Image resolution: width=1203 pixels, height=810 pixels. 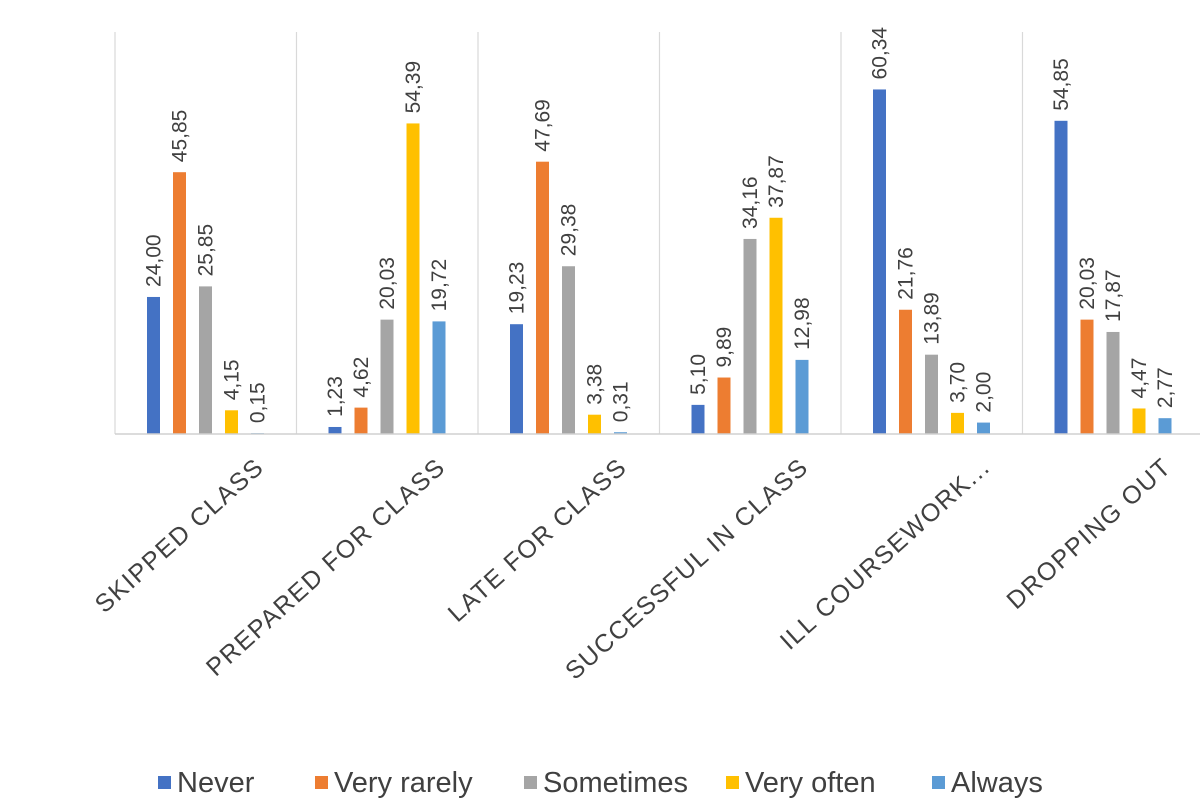 I want to click on legend-label-always: Always, so click(x=997, y=783).